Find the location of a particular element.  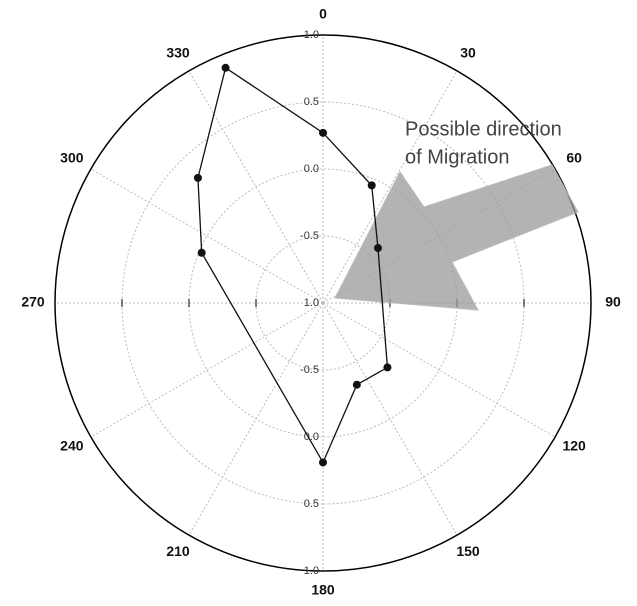

annotation: Possible direction is located at coordinates (483, 129).